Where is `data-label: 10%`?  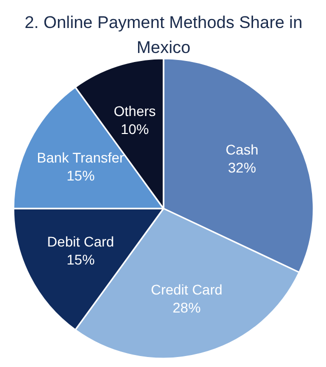
data-label: 10% is located at coordinates (134, 129).